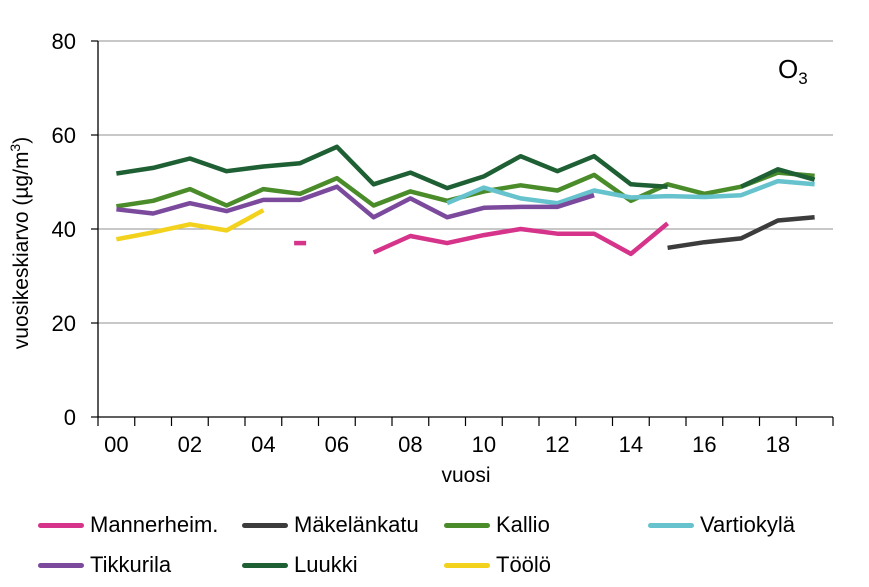 The height and width of the screenshot is (587, 869). What do you see at coordinates (70, 417) in the screenshot?
I see `y-tick-label: 0` at bounding box center [70, 417].